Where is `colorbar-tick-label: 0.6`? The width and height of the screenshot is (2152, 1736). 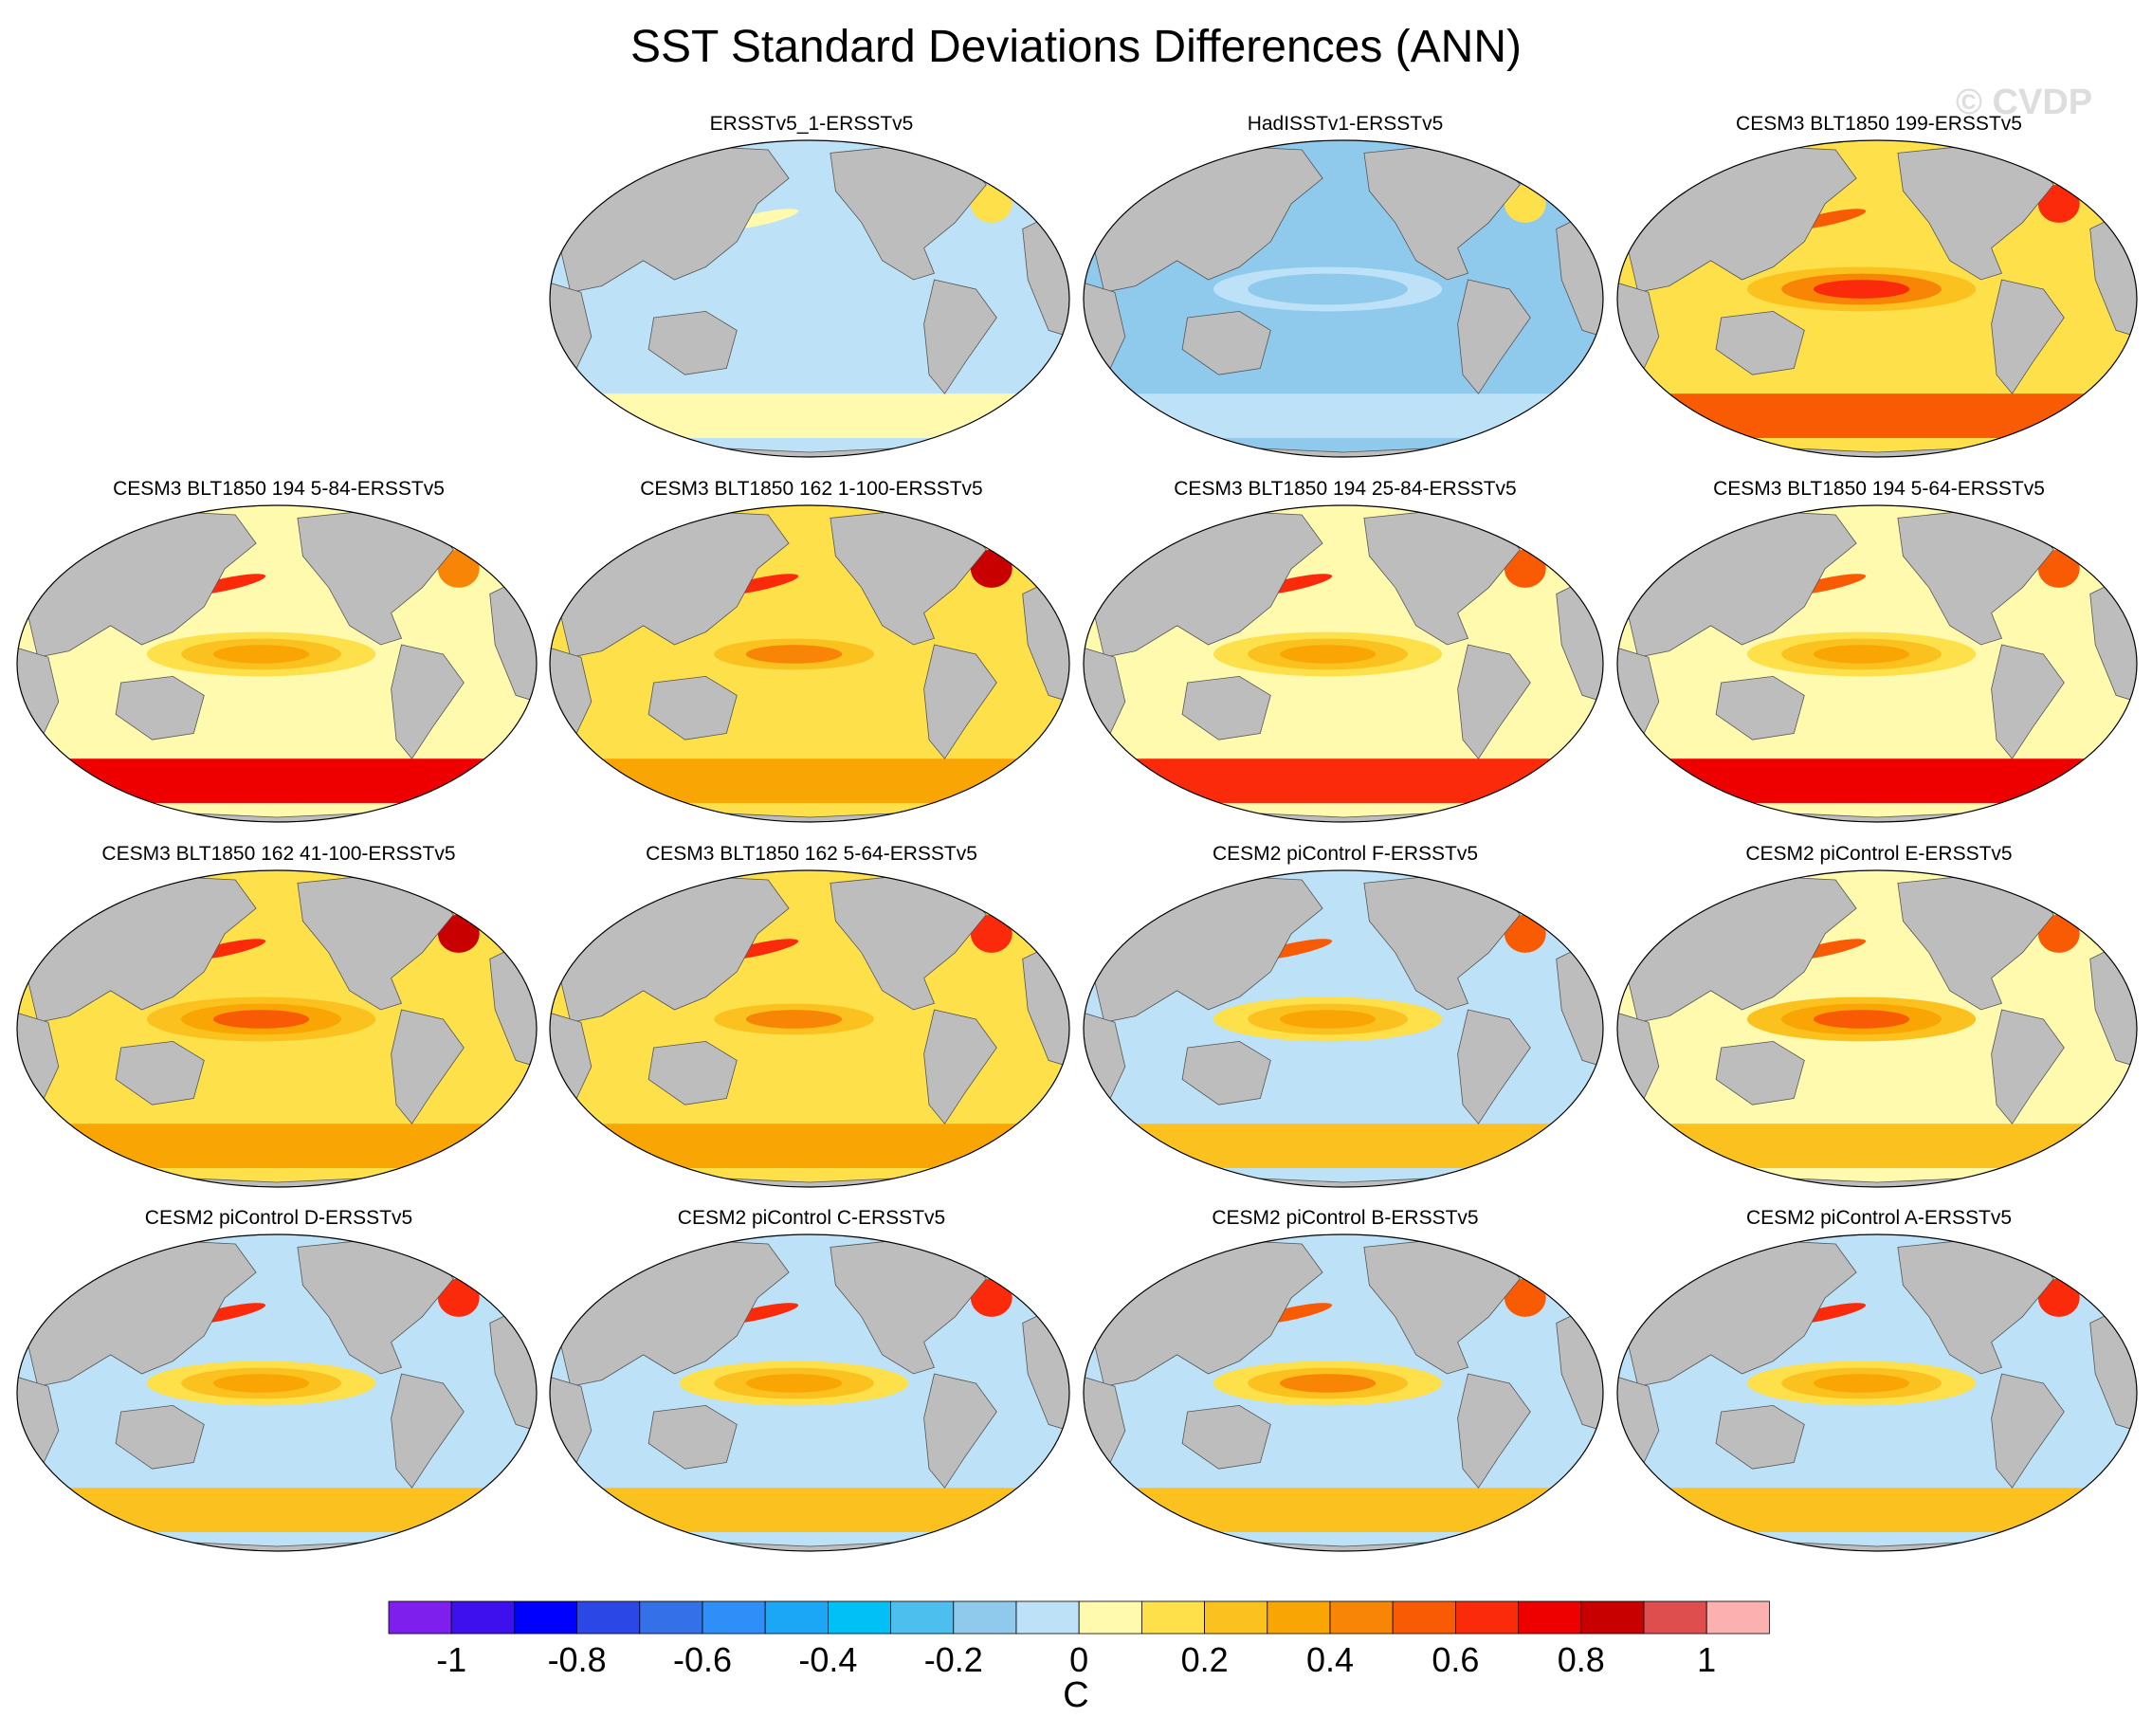
colorbar-tick-label: 0.6 is located at coordinates (1456, 1659).